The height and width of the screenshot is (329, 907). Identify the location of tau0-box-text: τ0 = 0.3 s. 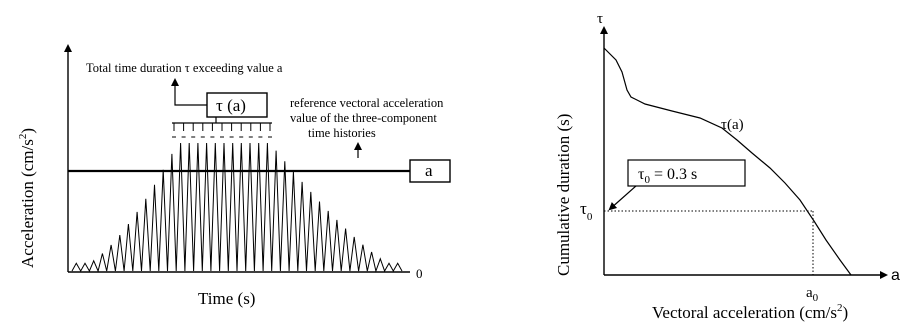
(667, 176).